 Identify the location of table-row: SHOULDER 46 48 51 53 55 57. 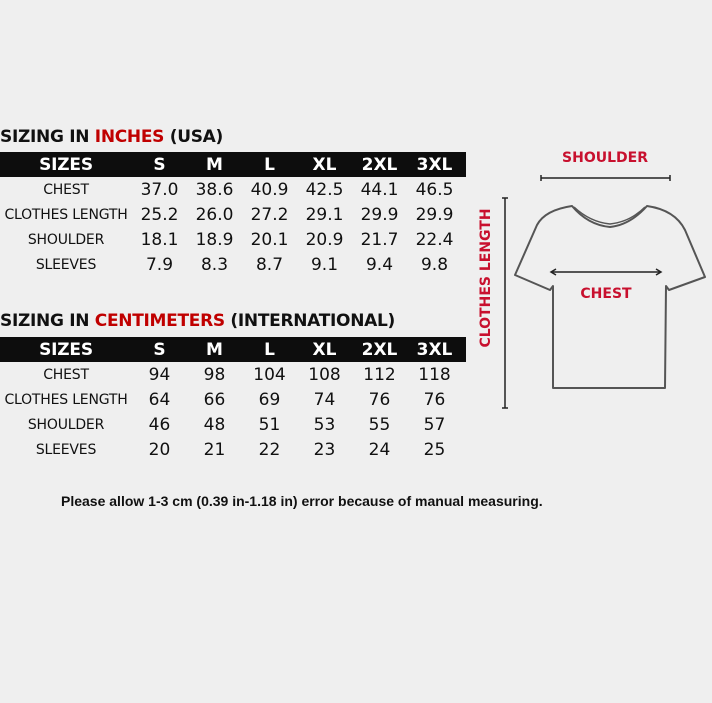
(233, 424).